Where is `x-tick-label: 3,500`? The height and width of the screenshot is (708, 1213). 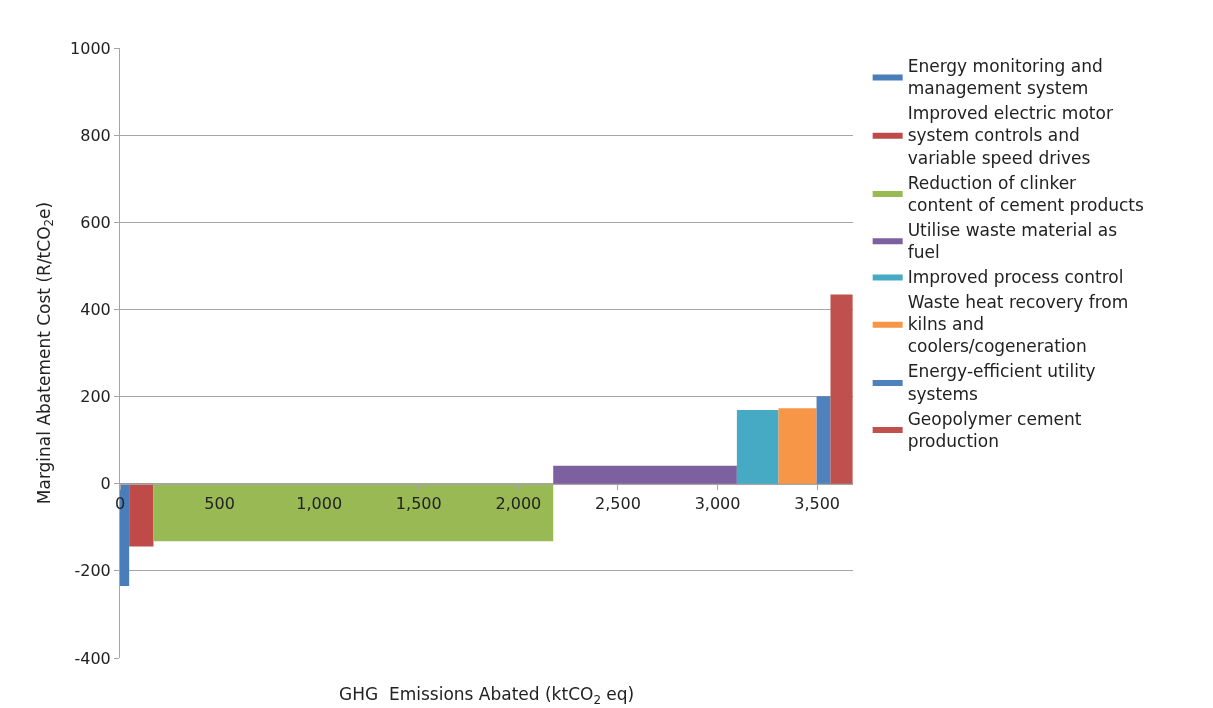 x-tick-label: 3,500 is located at coordinates (817, 503).